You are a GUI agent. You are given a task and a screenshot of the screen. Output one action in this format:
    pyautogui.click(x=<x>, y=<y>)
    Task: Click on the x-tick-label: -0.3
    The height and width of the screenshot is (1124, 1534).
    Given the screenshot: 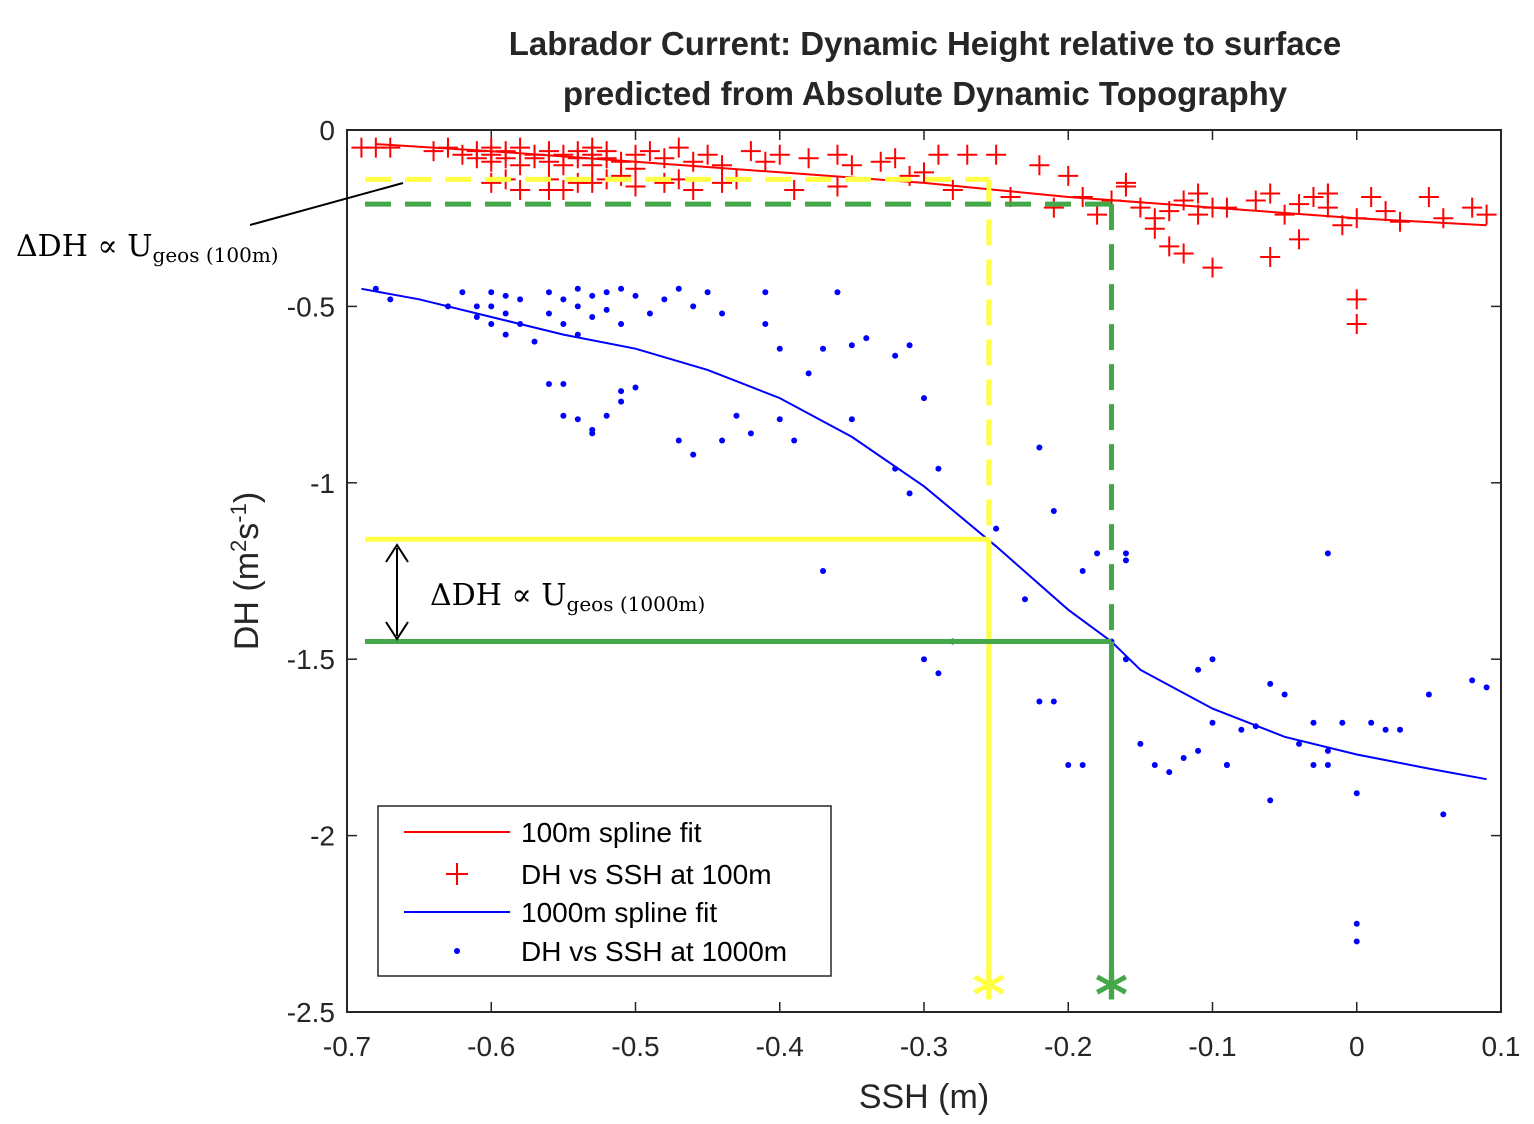 What is the action you would take?
    pyautogui.click(x=924, y=1046)
    